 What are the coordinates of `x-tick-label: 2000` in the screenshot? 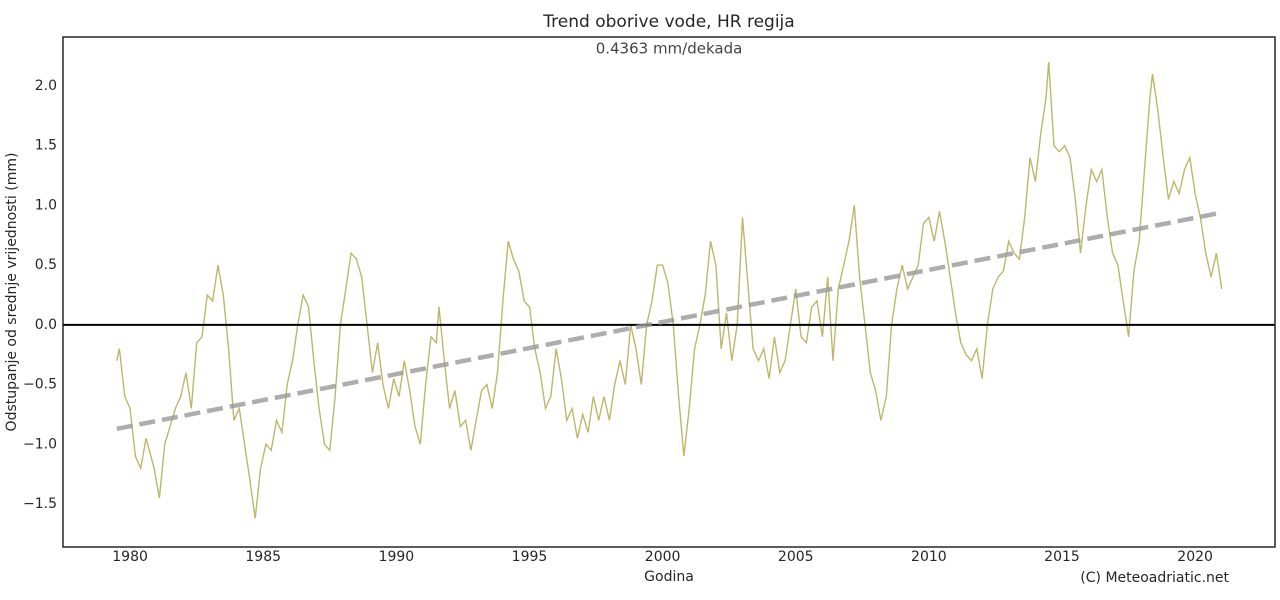 It's located at (663, 557).